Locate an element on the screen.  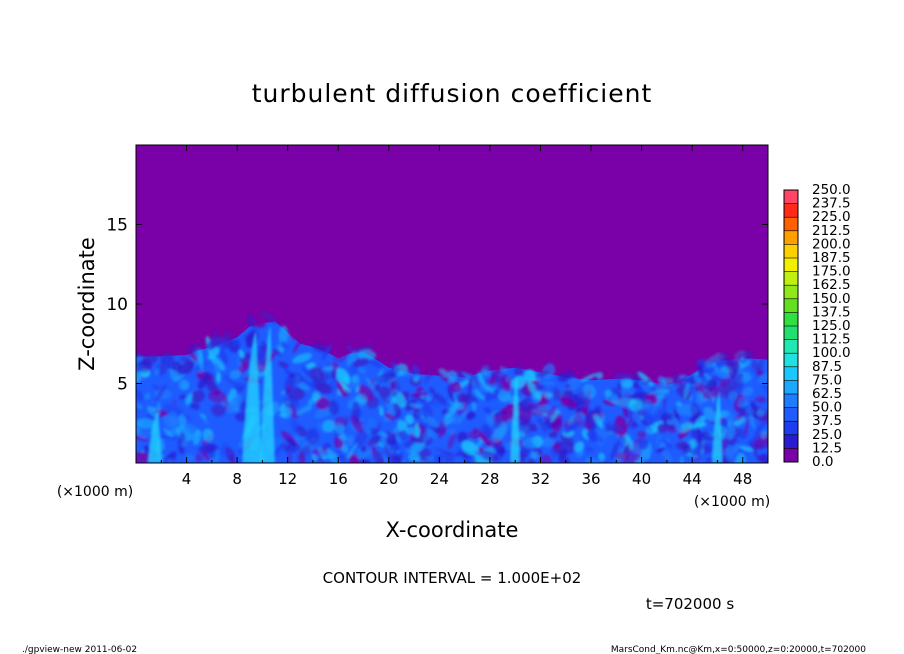
y-tick-label: 10 is located at coordinates (117, 305).